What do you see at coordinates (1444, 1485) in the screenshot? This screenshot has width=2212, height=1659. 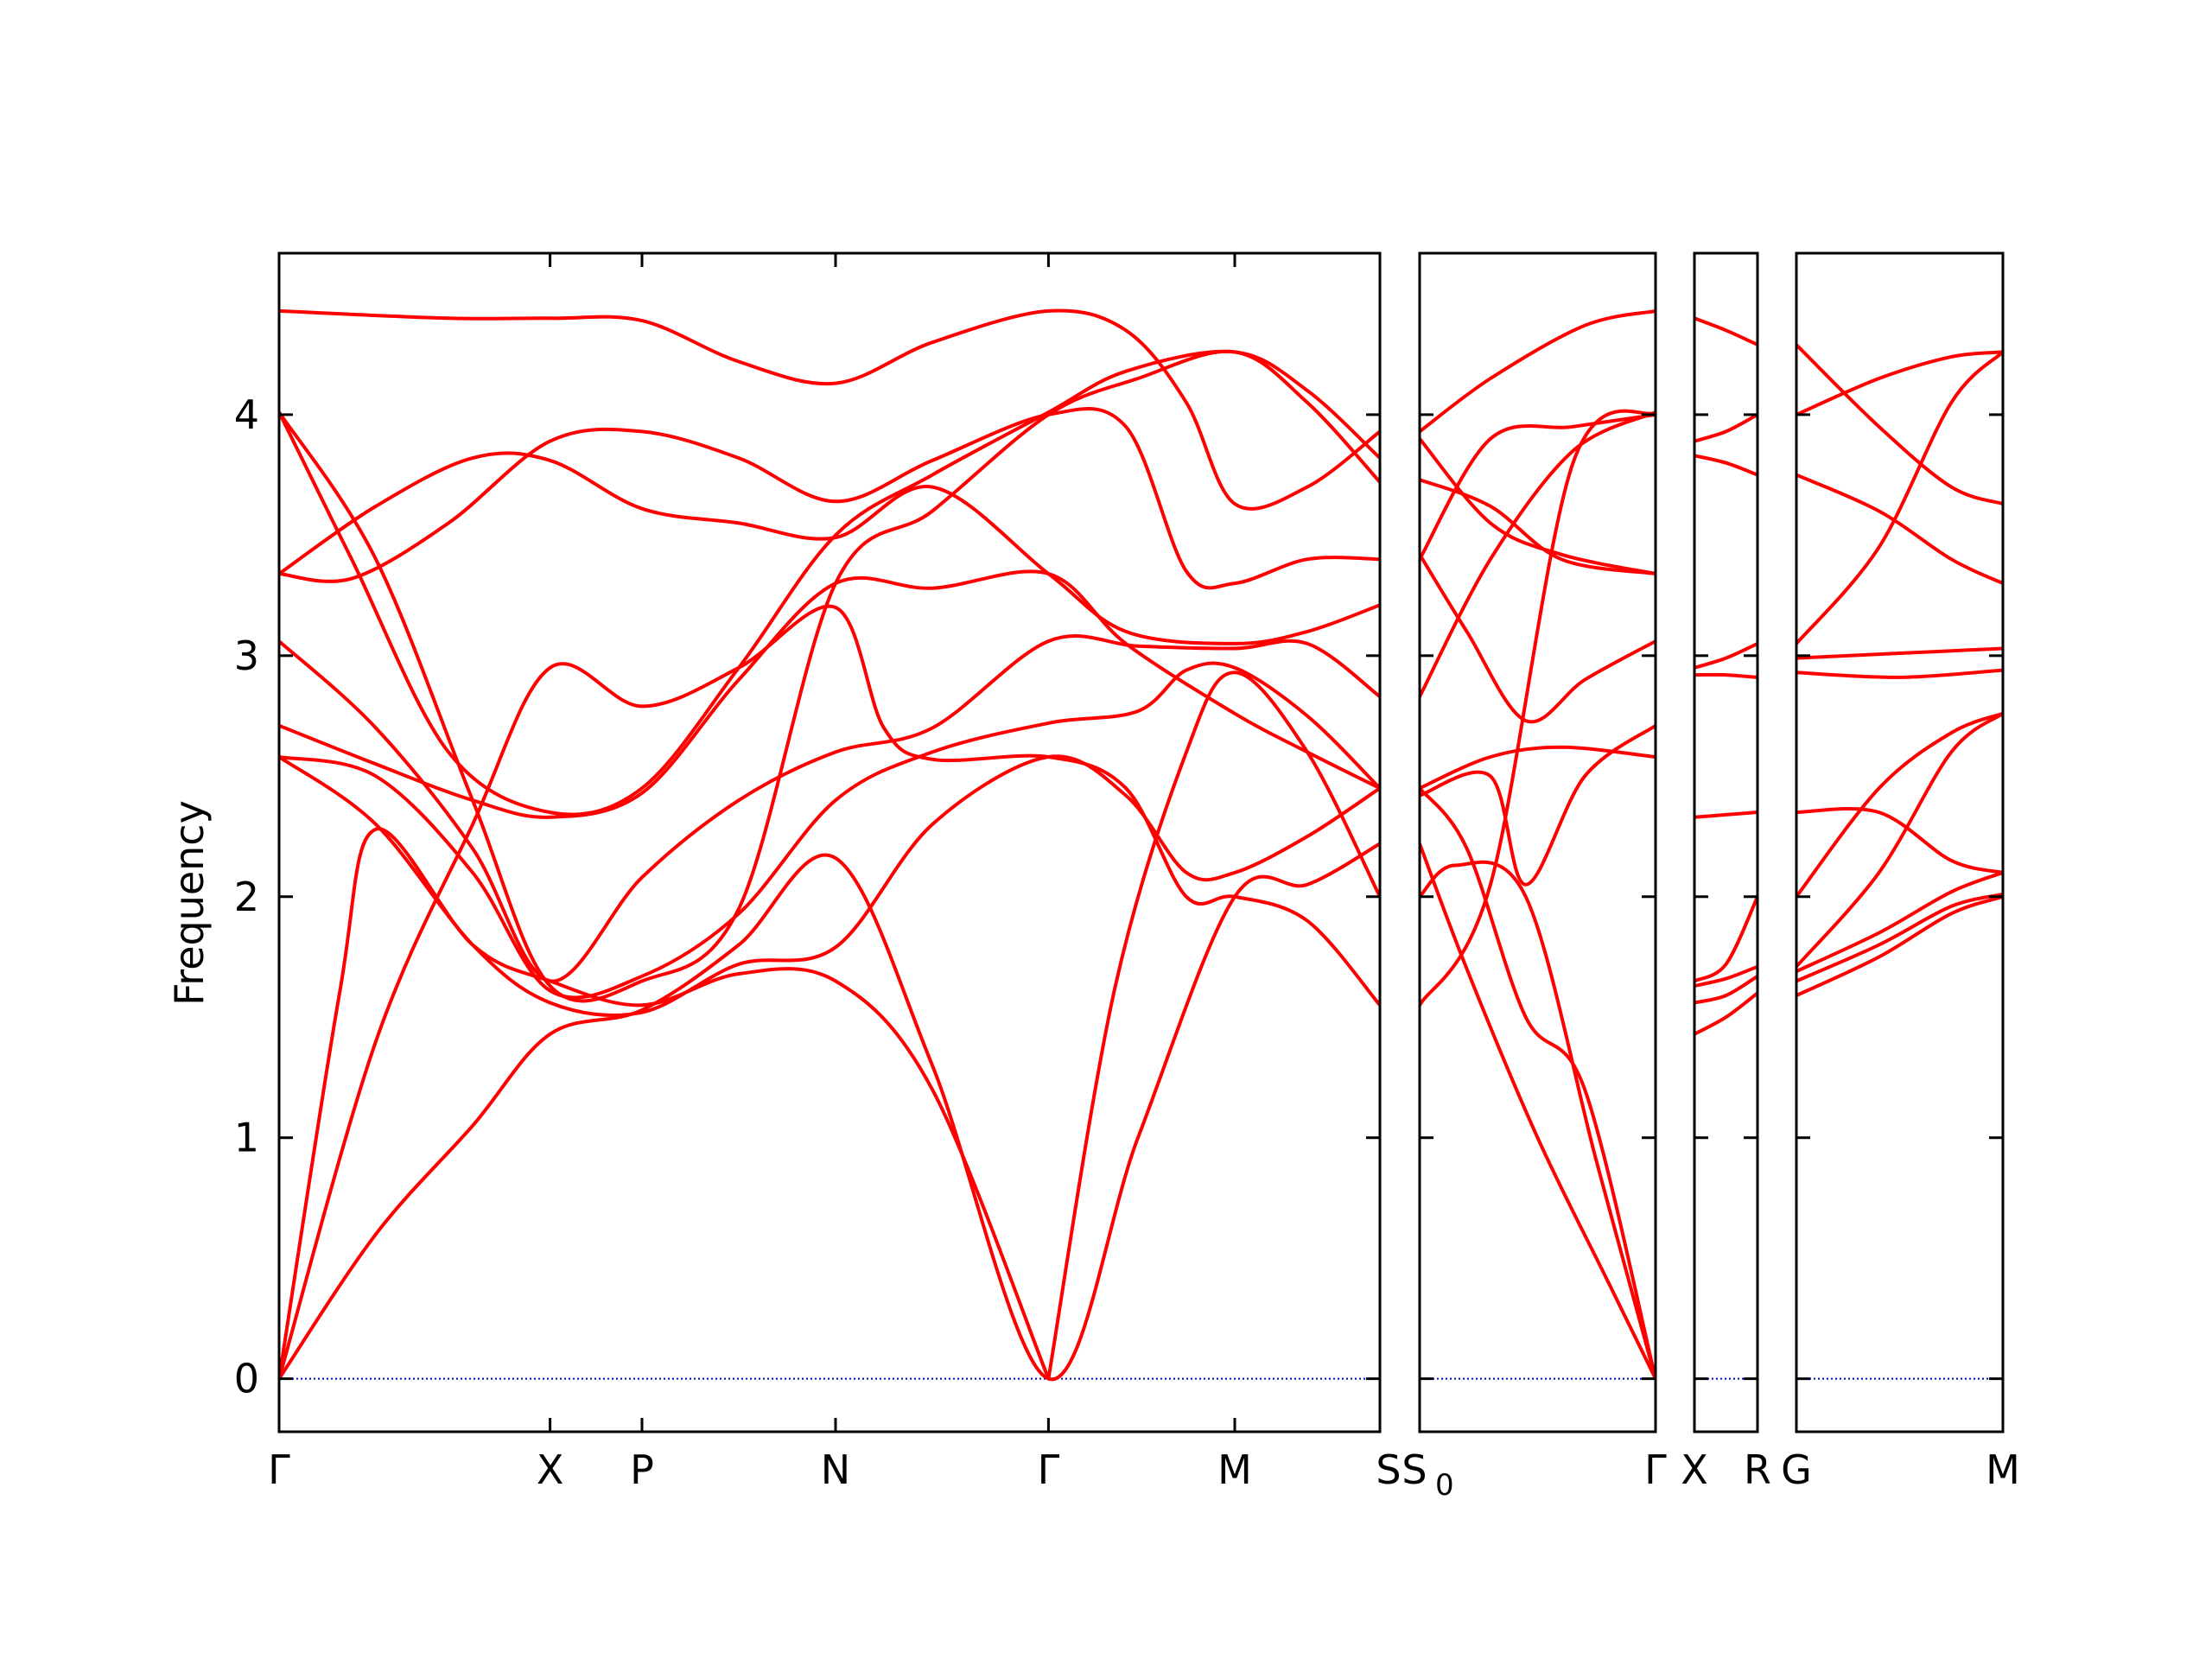 I see `x-tick-label: 0` at bounding box center [1444, 1485].